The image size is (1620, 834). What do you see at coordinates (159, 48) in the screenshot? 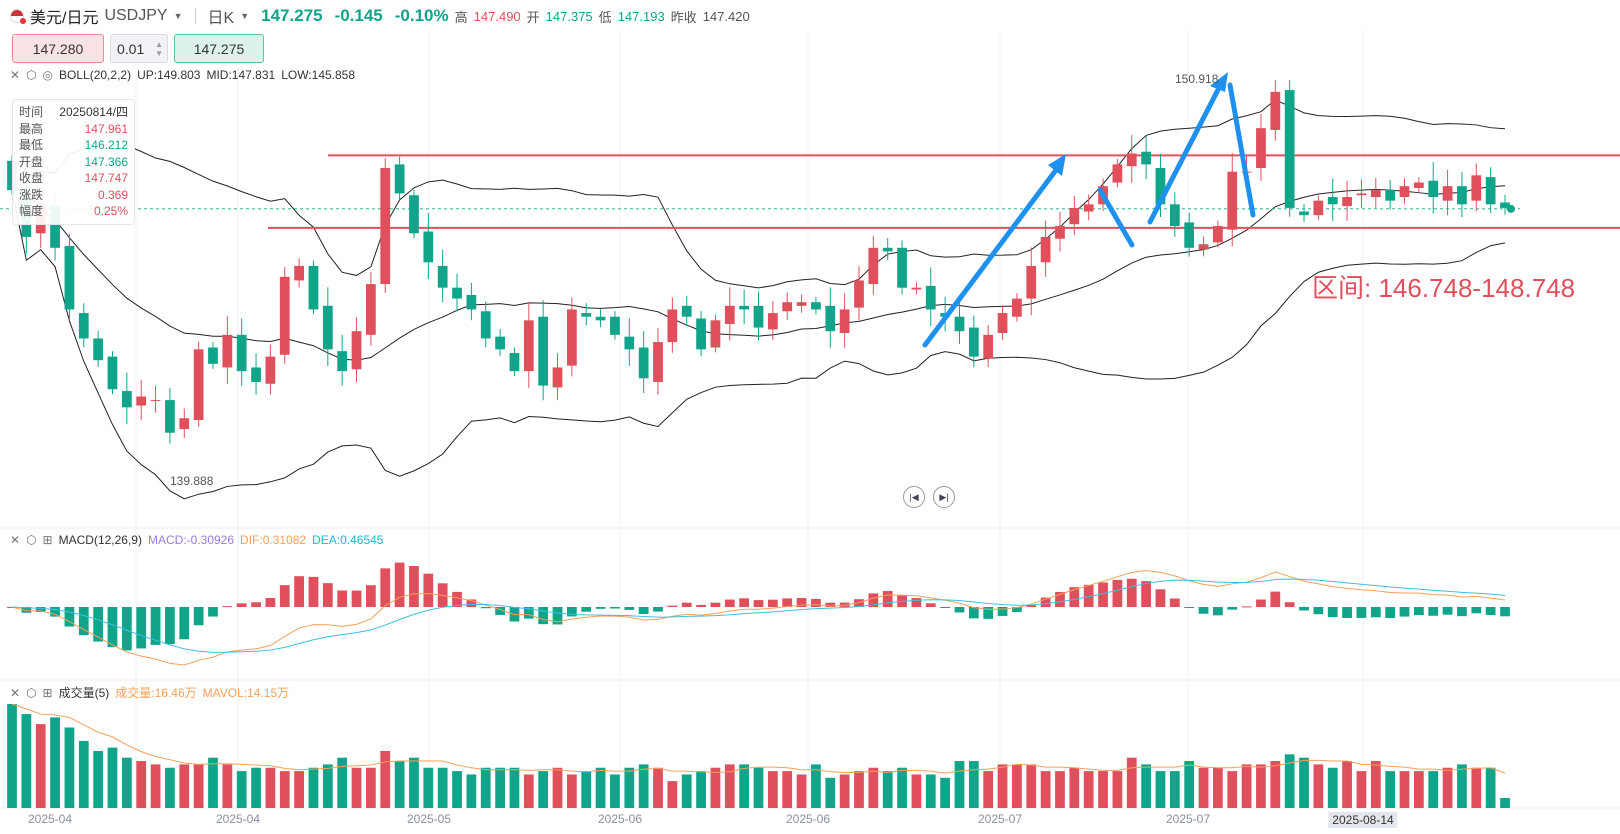
I see `stepper-arrows-icon: ▲ ▼` at bounding box center [159, 48].